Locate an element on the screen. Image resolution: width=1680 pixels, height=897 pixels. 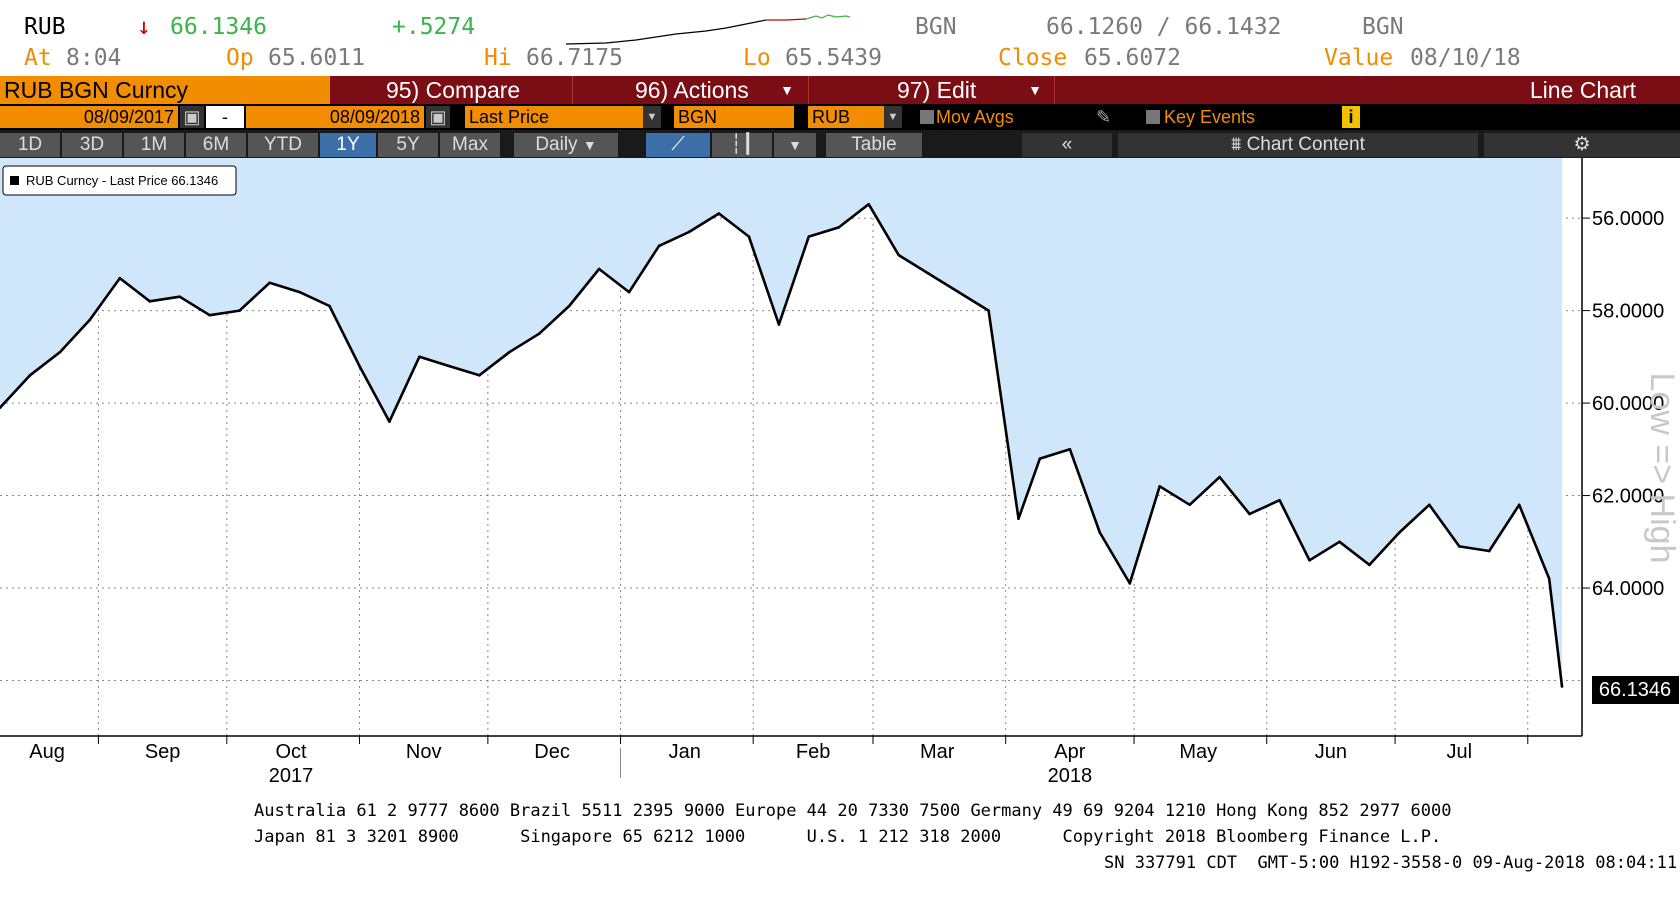
chart-content-label: Chart Content is located at coordinates (1305, 144).